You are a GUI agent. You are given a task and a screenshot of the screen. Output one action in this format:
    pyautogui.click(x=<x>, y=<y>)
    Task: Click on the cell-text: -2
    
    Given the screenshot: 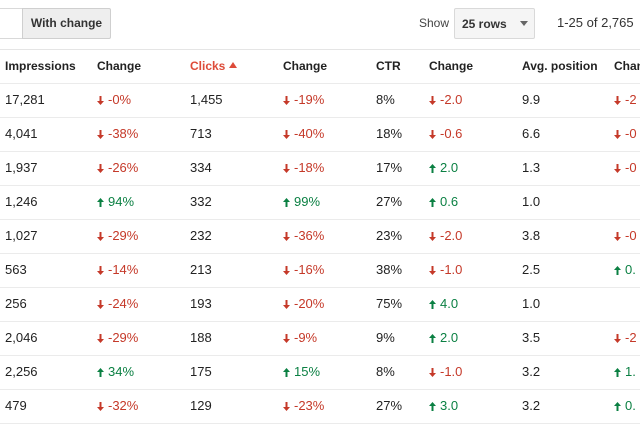 What is the action you would take?
    pyautogui.click(x=631, y=99)
    